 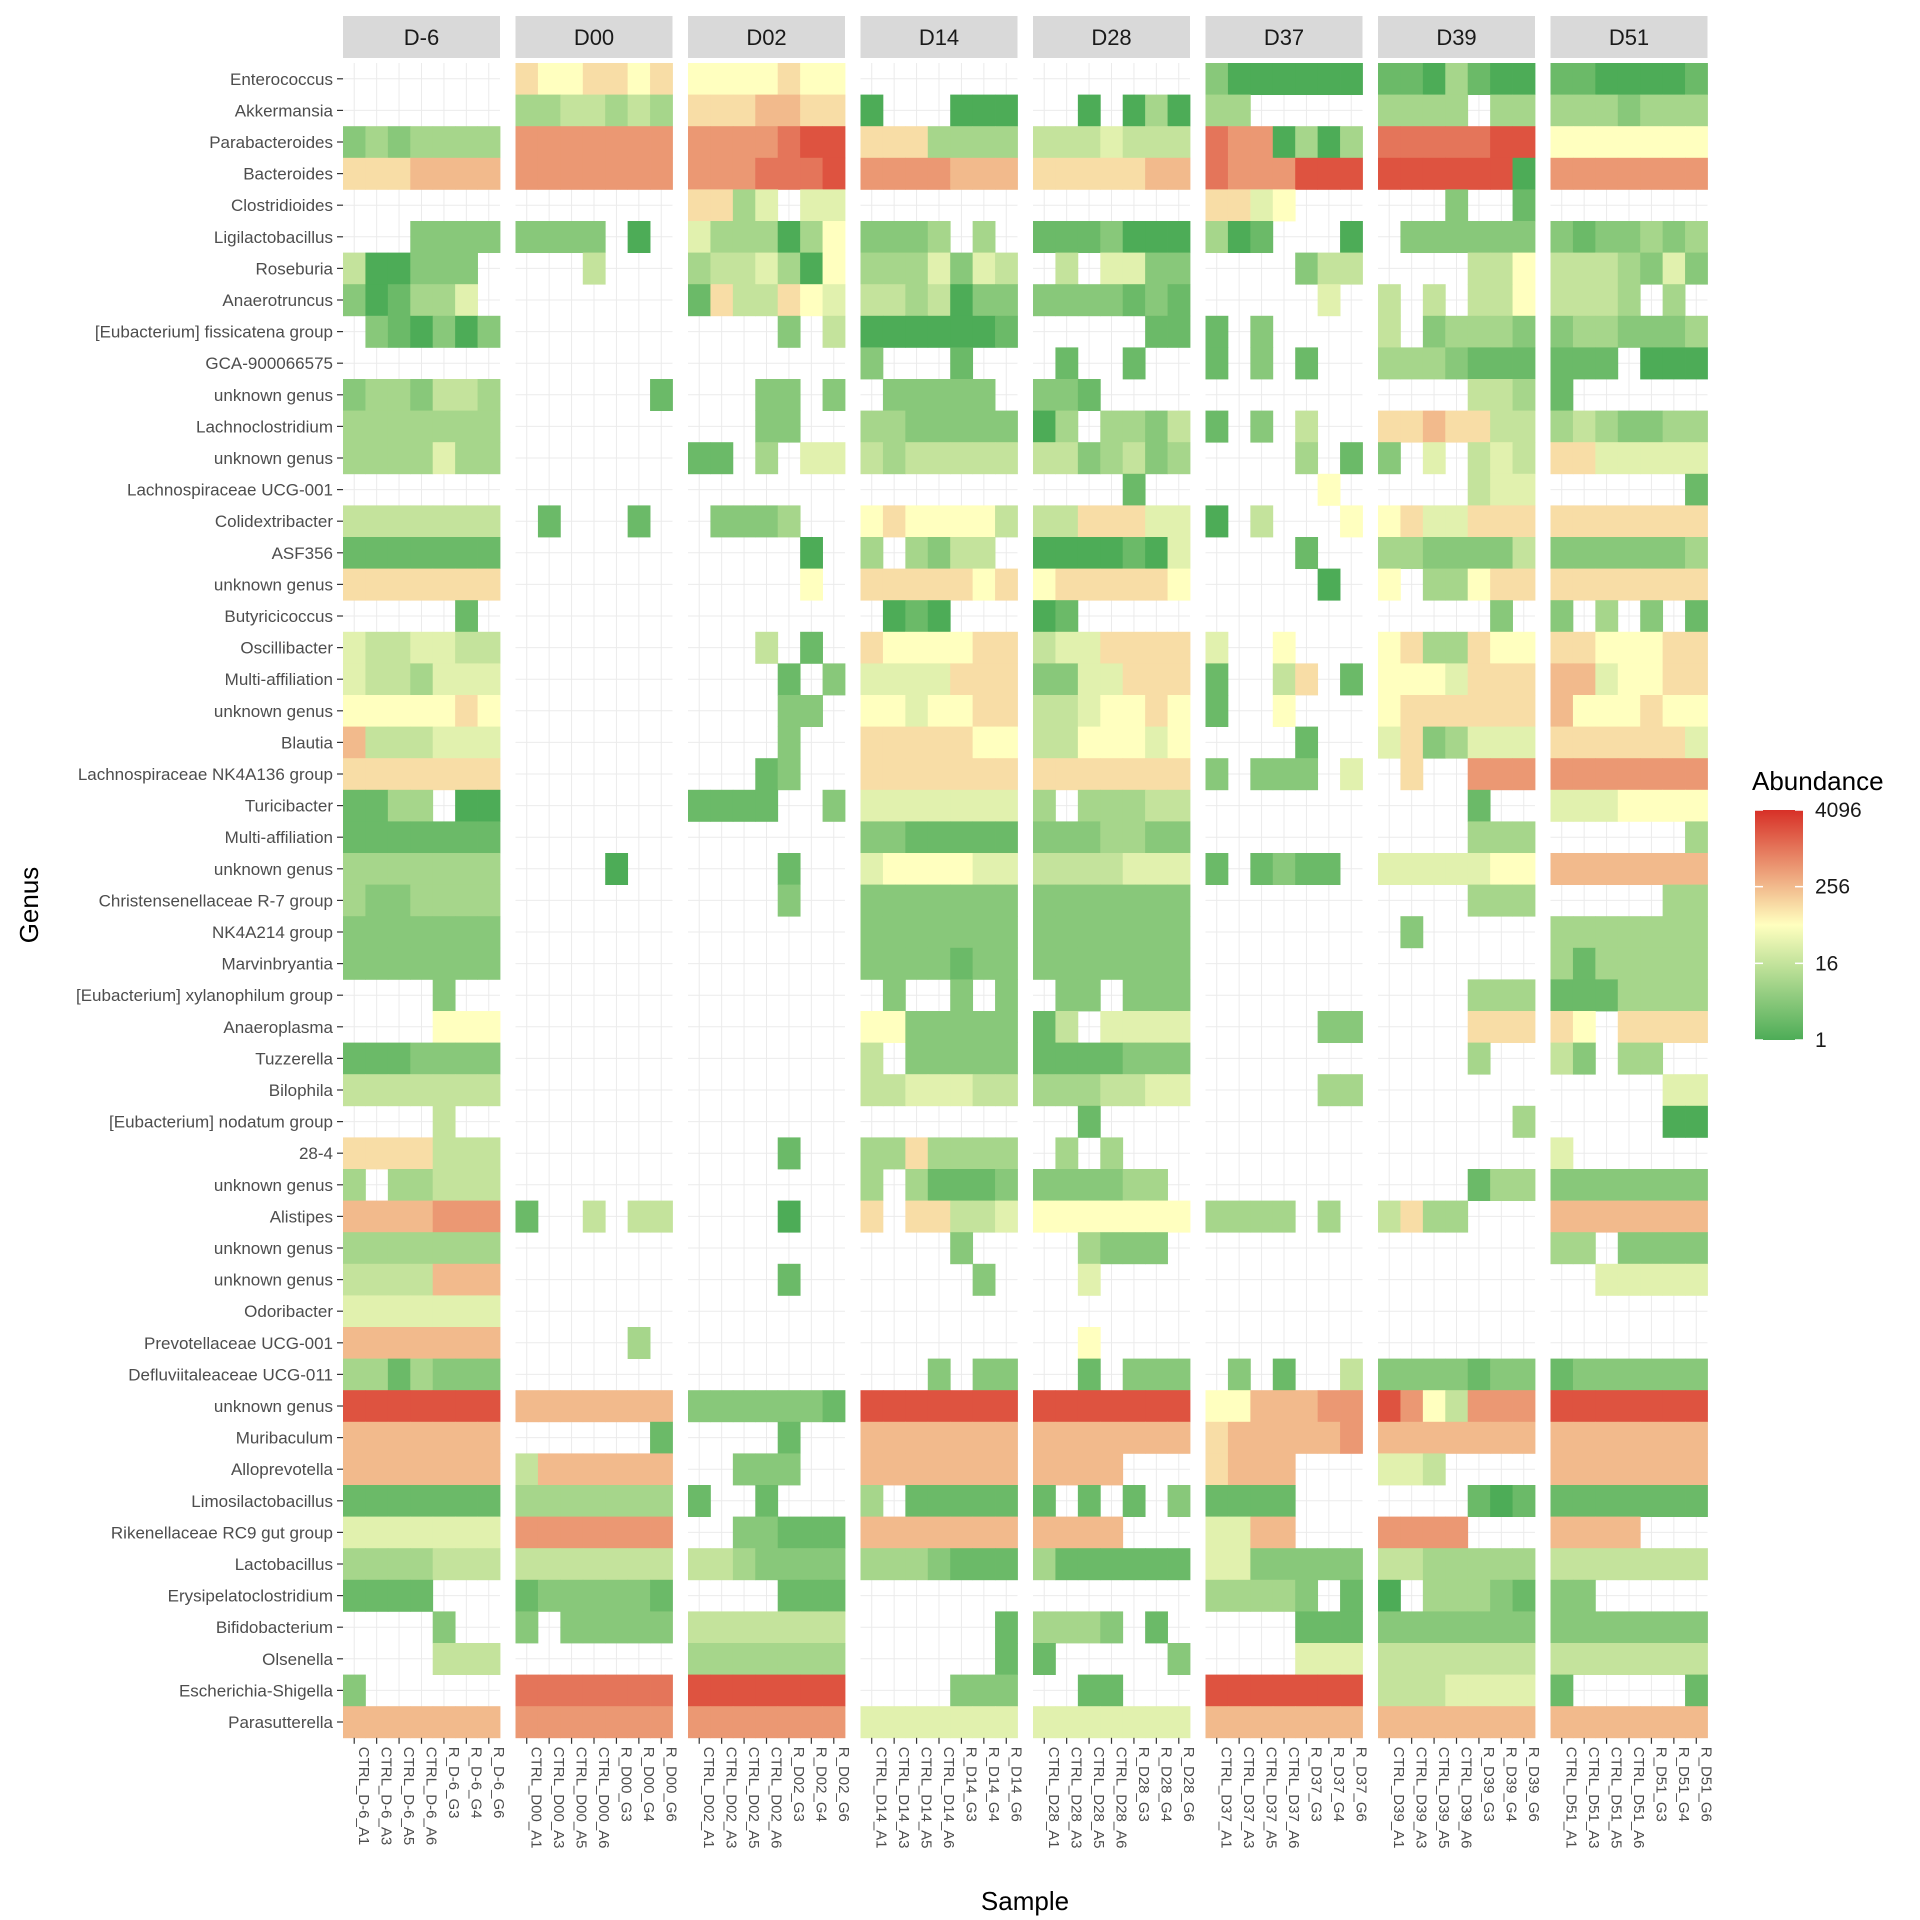 I want to click on y-tick-label: Tuzzerella, so click(x=294, y=1058).